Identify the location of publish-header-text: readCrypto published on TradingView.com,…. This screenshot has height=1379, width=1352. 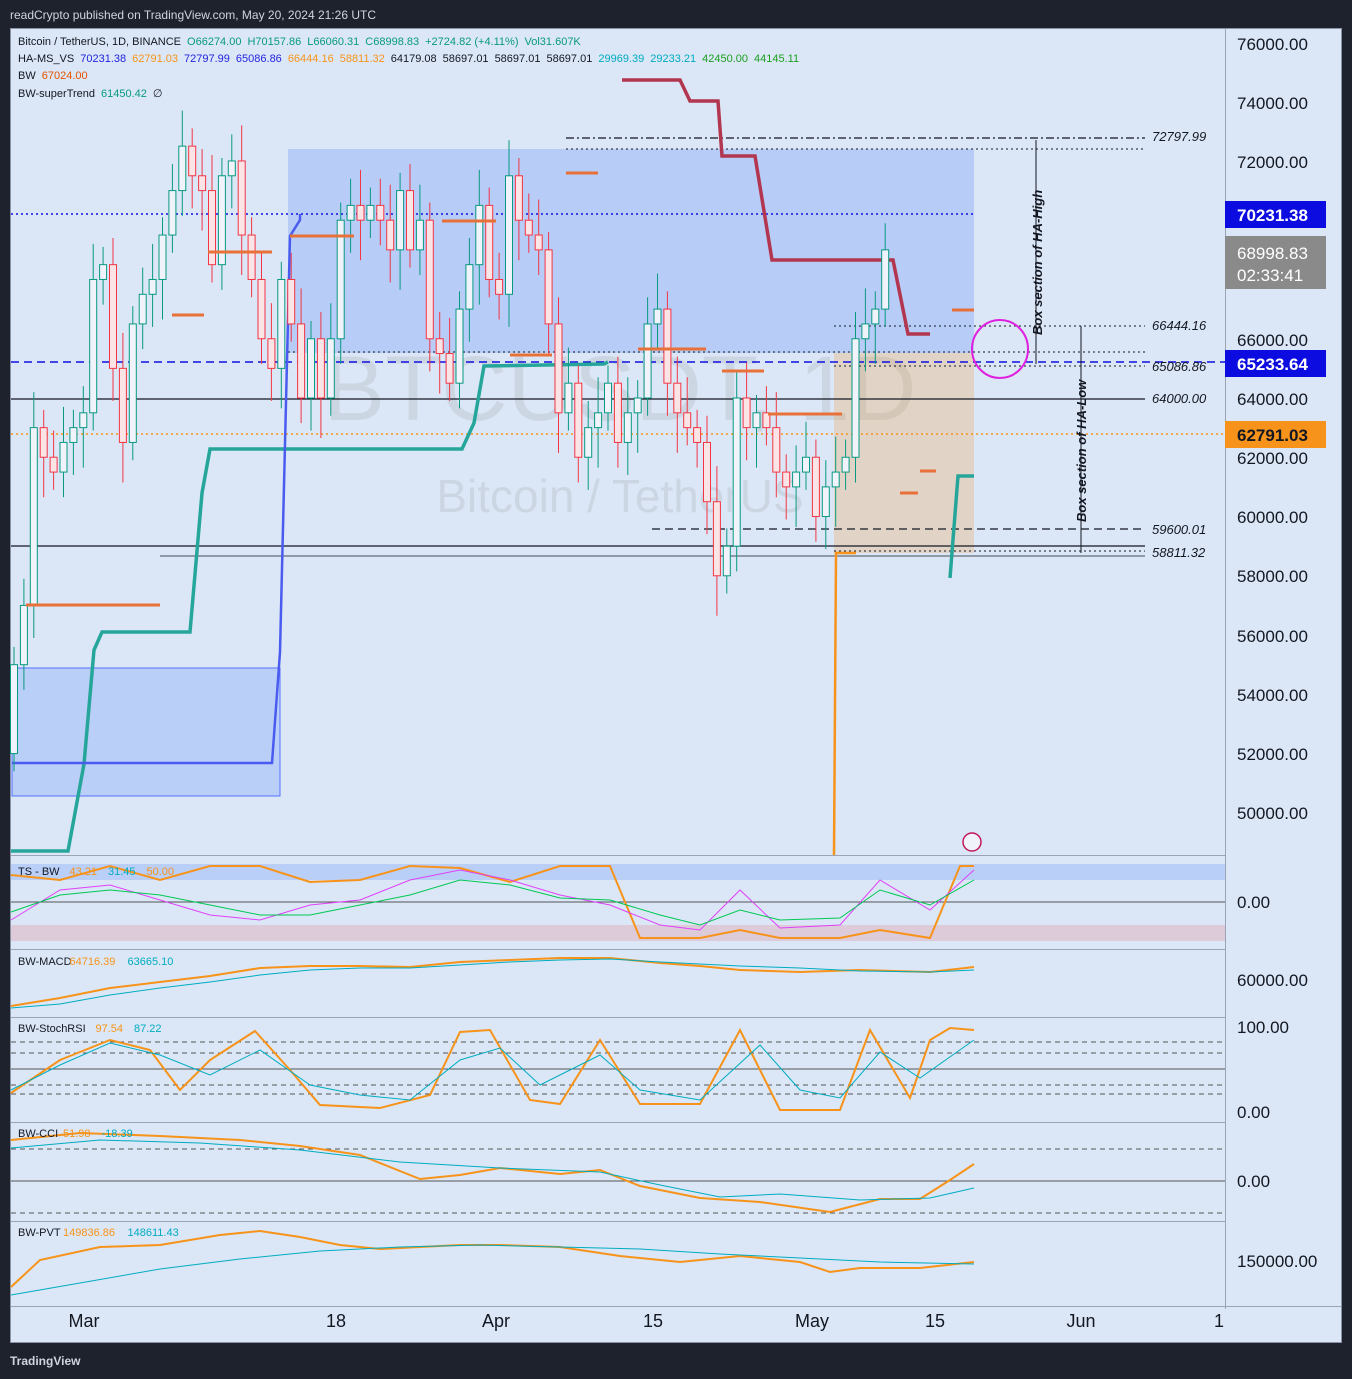
(193, 15).